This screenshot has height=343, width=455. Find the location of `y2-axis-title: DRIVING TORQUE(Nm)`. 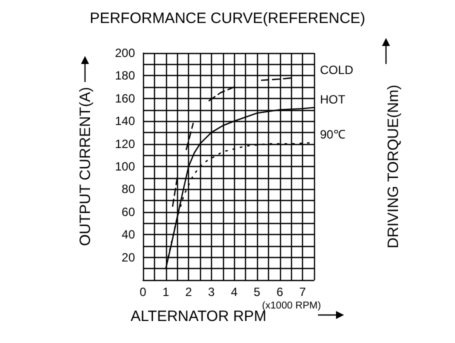

y2-axis-title: DRIVING TORQUE(Nm) is located at coordinates (393, 166).